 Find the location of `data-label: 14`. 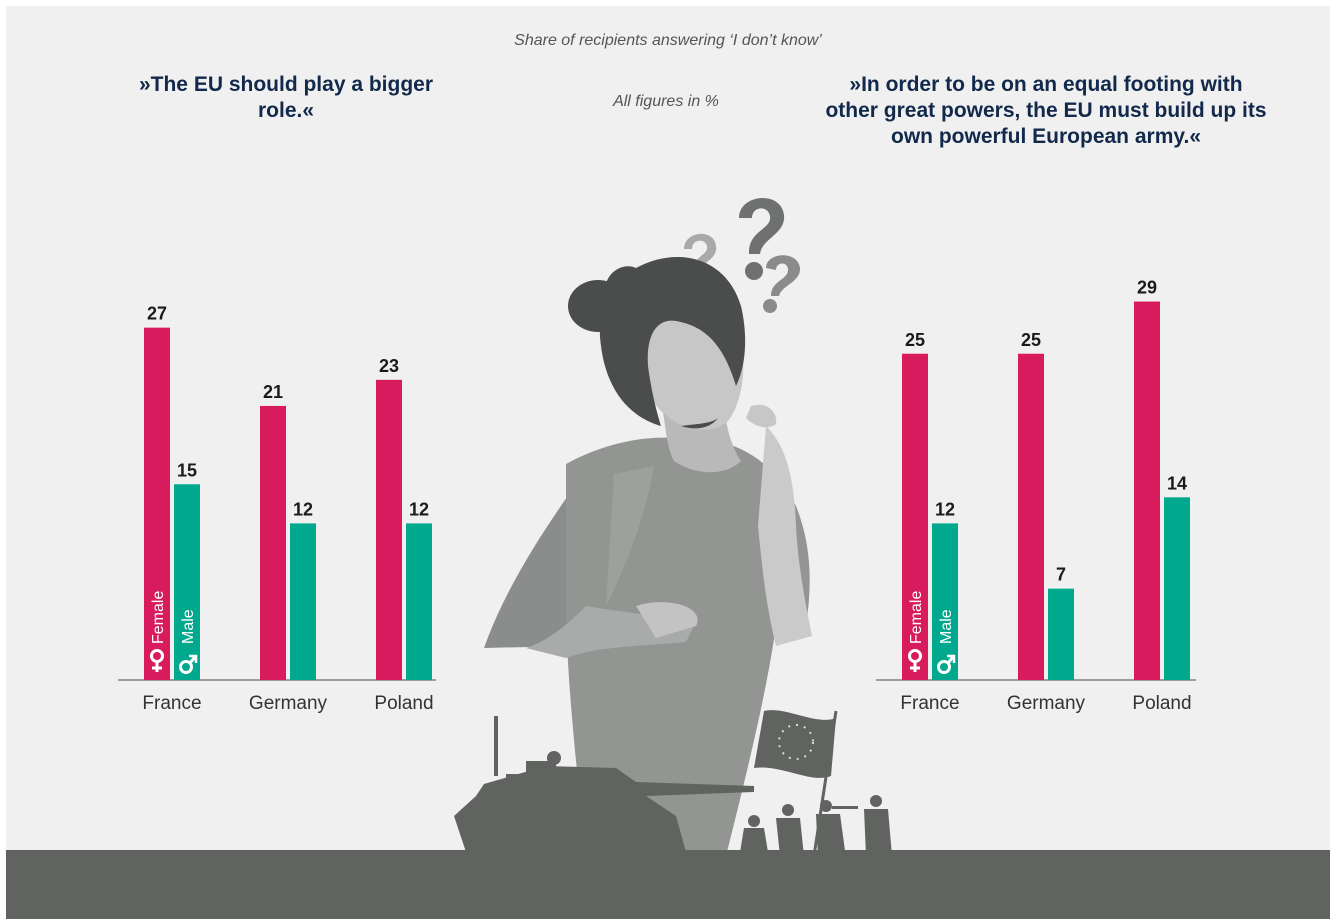

data-label: 14 is located at coordinates (1177, 483).